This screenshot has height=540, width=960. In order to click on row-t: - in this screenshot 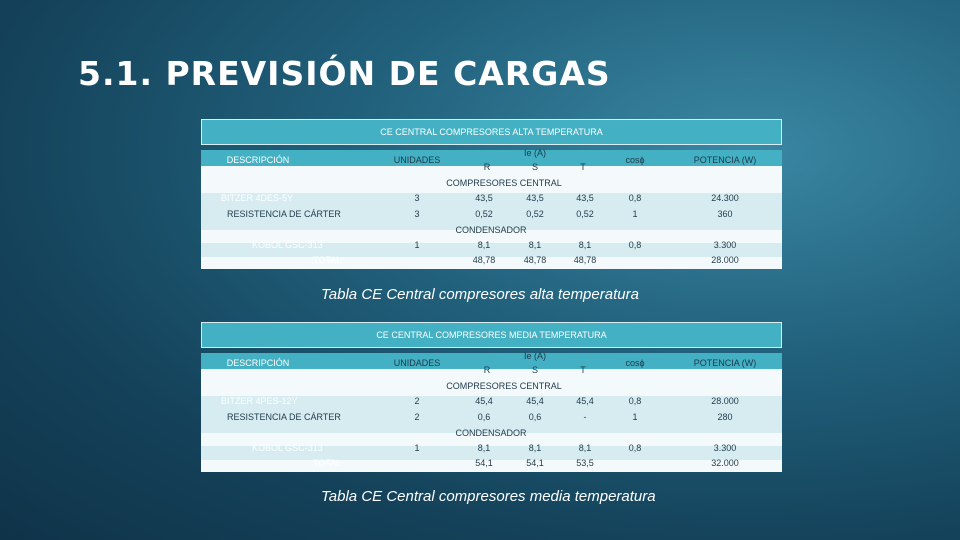, I will do `click(585, 417)`.